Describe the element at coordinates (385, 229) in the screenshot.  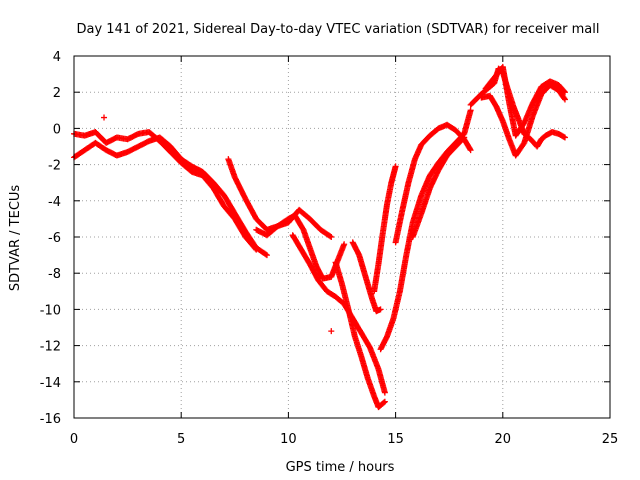
I see `series-track-h` at that location.